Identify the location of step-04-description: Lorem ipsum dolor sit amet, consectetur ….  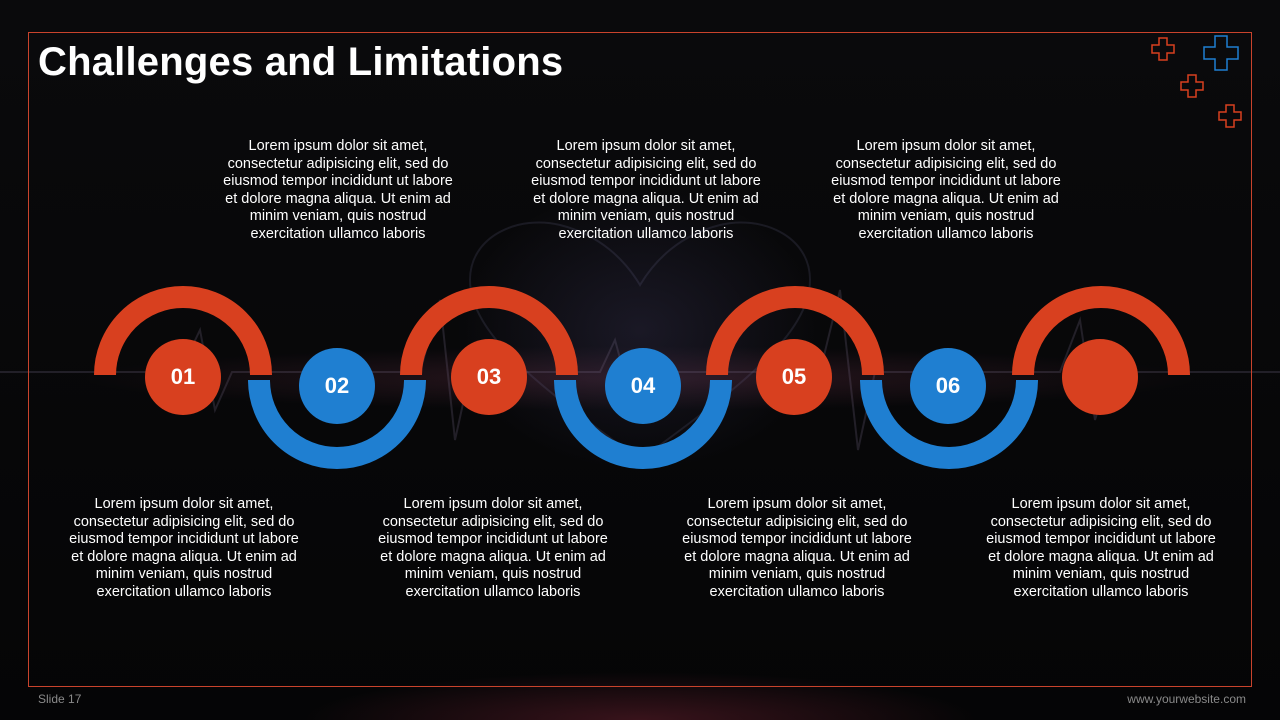
(646, 190).